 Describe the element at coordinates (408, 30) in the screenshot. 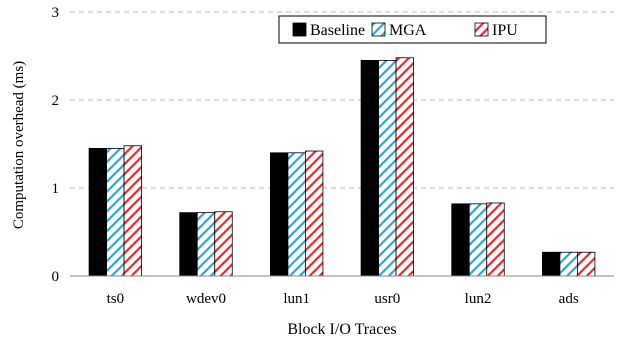

I see `legend-label-mga: MGA` at that location.